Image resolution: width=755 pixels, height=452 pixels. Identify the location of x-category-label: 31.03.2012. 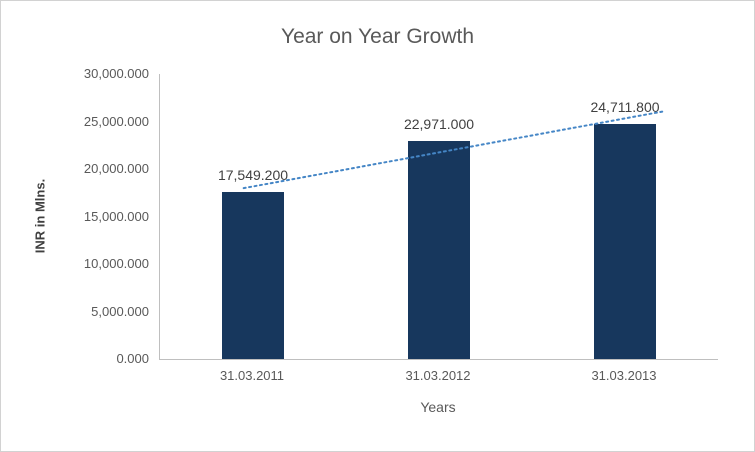
(438, 375).